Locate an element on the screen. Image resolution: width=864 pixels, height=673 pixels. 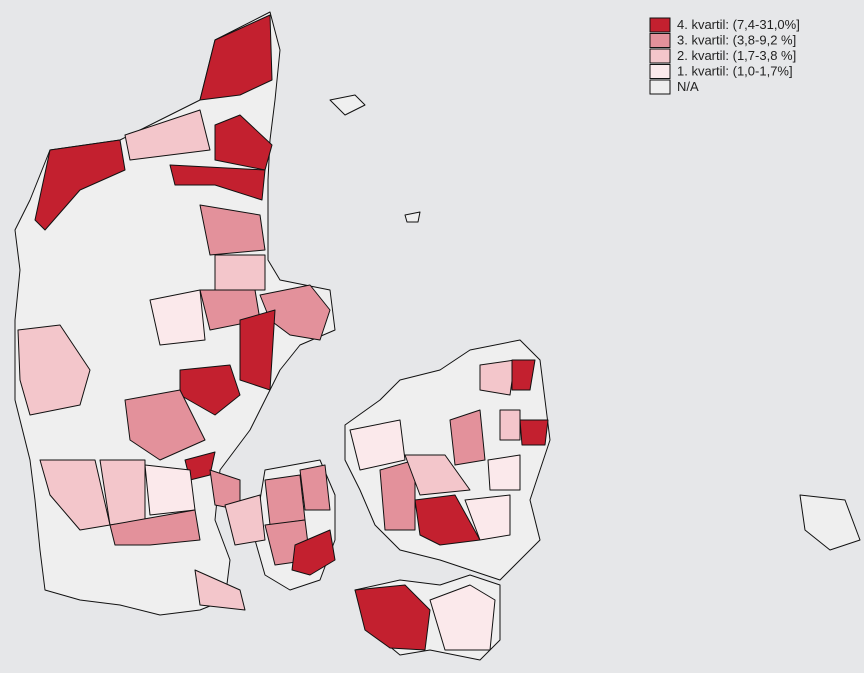
legend-label: 2. kvartil: (1,7-3,8 %] is located at coordinates (736, 55).